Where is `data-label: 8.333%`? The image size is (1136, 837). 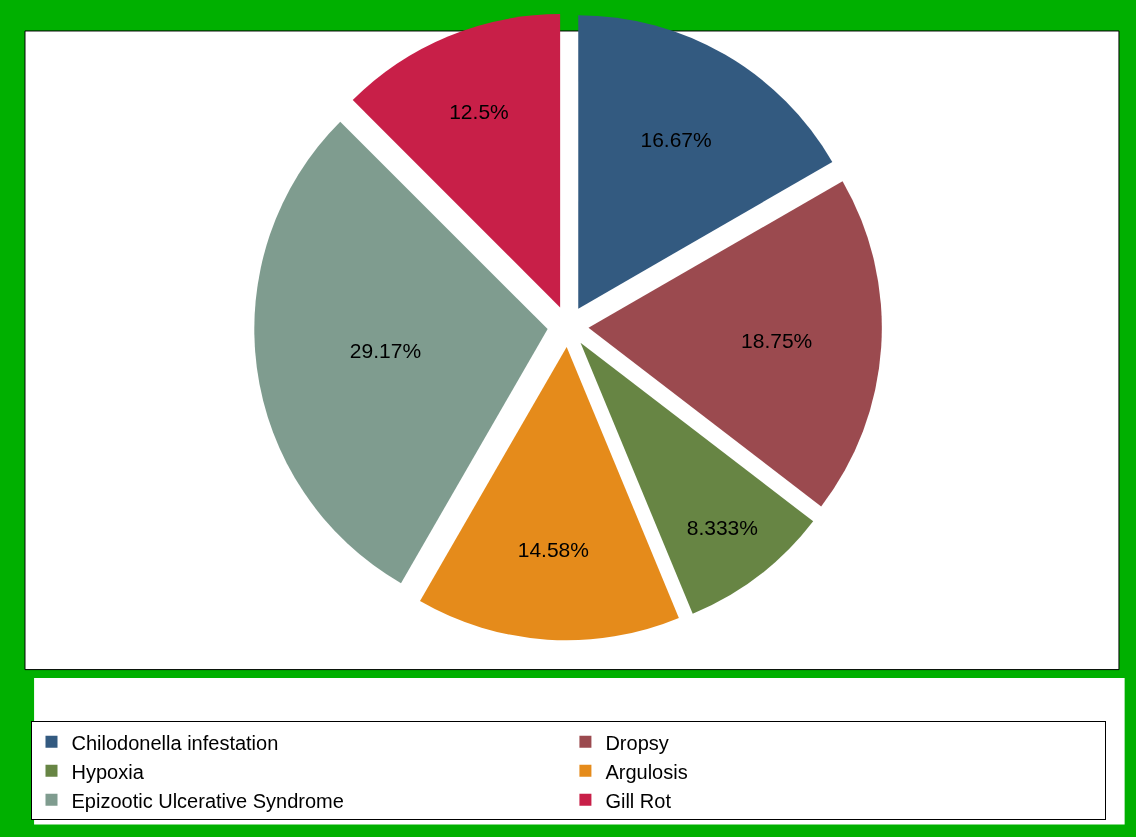 data-label: 8.333% is located at coordinates (722, 528).